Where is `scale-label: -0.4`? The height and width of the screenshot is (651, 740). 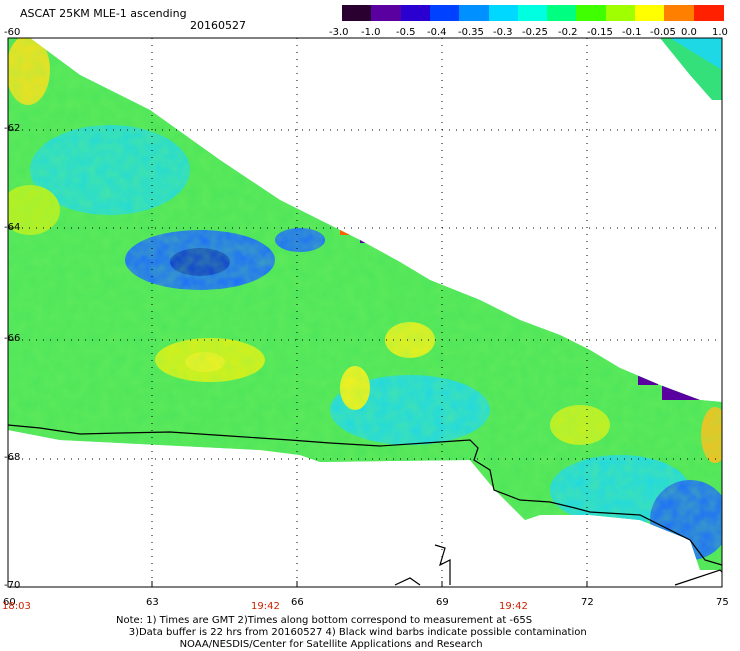 scale-label: -0.4 is located at coordinates (437, 32).